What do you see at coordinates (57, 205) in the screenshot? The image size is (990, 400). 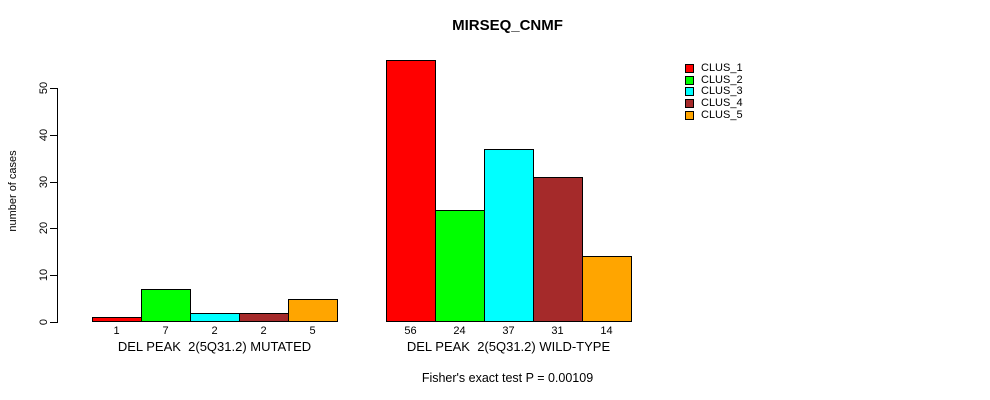 I see `y-axis` at bounding box center [57, 205].